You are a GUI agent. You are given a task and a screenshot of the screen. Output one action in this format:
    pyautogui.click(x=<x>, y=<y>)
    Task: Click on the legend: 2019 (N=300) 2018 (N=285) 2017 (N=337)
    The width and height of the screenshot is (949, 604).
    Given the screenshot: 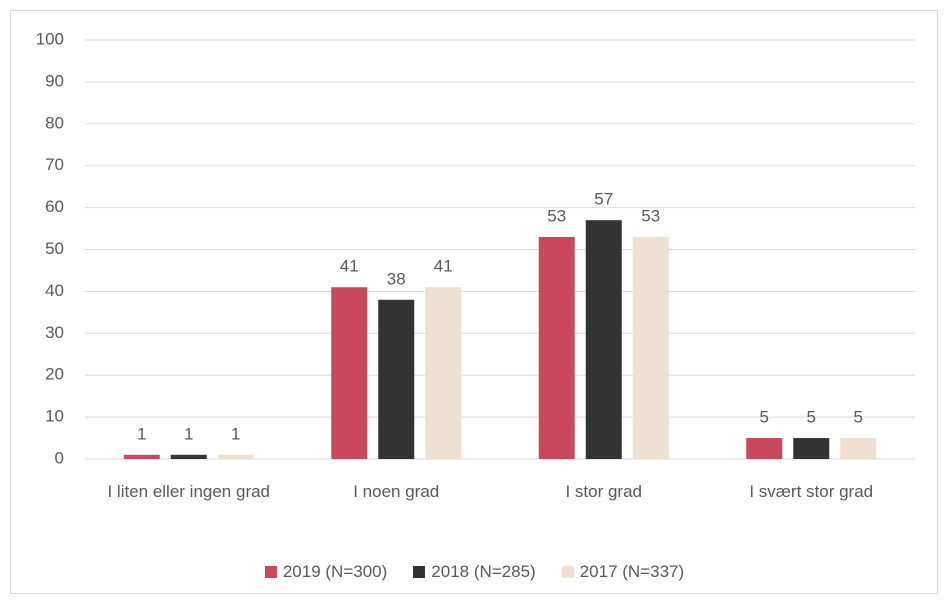 What is the action you would take?
    pyautogui.click(x=474, y=572)
    